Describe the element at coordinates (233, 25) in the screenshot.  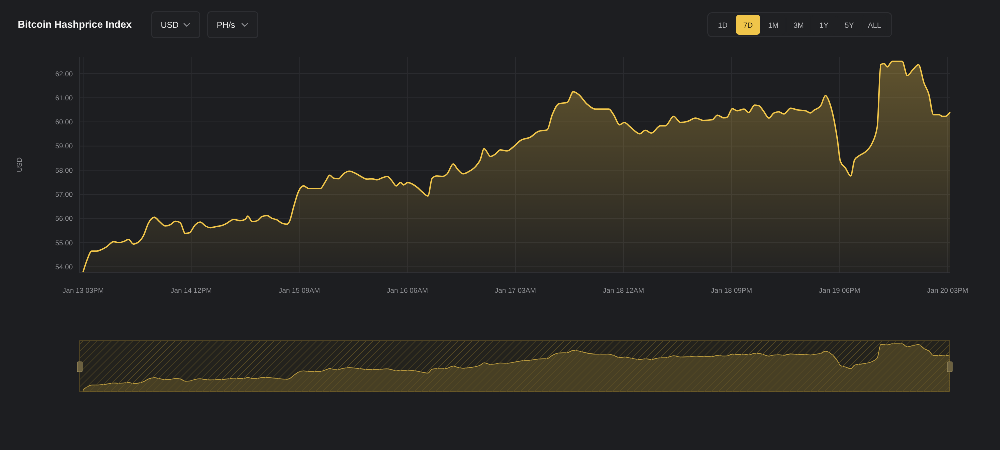
I see `dropdown: PH/s` at that location.